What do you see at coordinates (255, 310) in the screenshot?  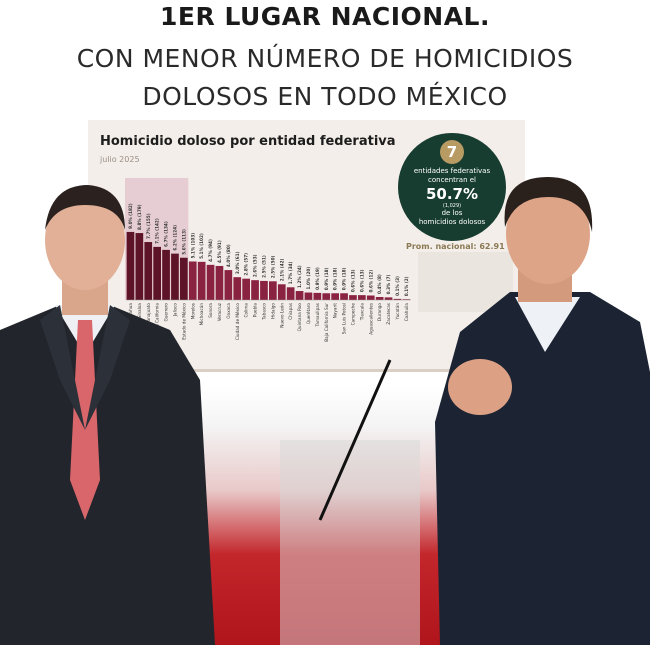 I see `category-label: Puebla` at bounding box center [255, 310].